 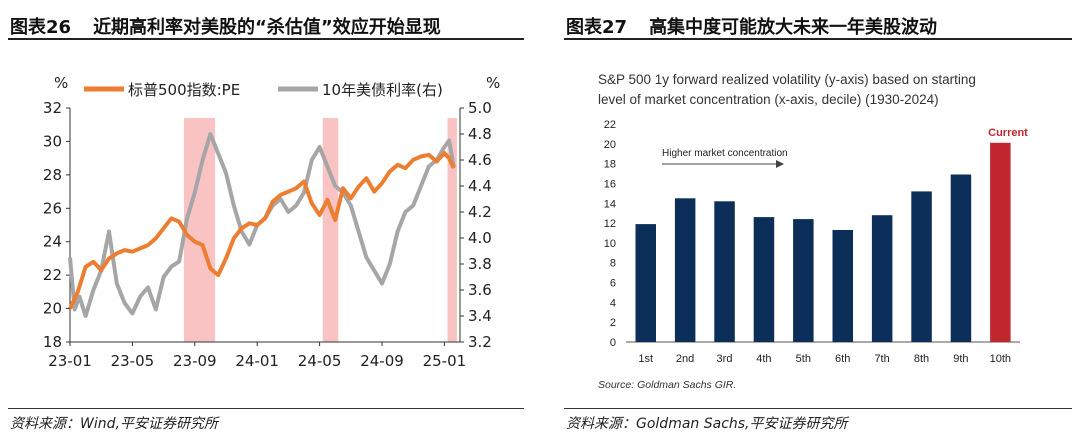 I want to click on left-y-tick-label: 22, so click(x=52, y=275).